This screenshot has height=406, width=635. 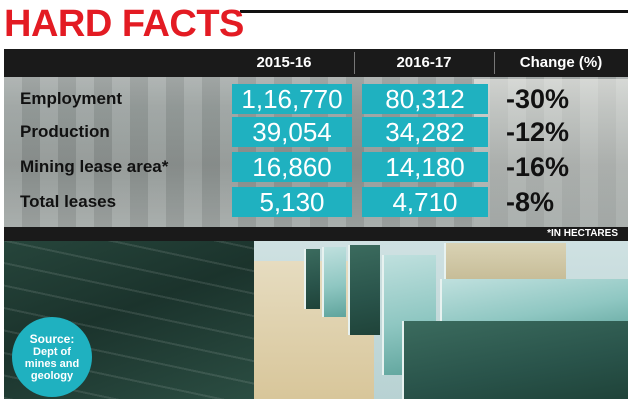 What do you see at coordinates (68, 201) in the screenshot?
I see `row-label-total-leases: Total leases` at bounding box center [68, 201].